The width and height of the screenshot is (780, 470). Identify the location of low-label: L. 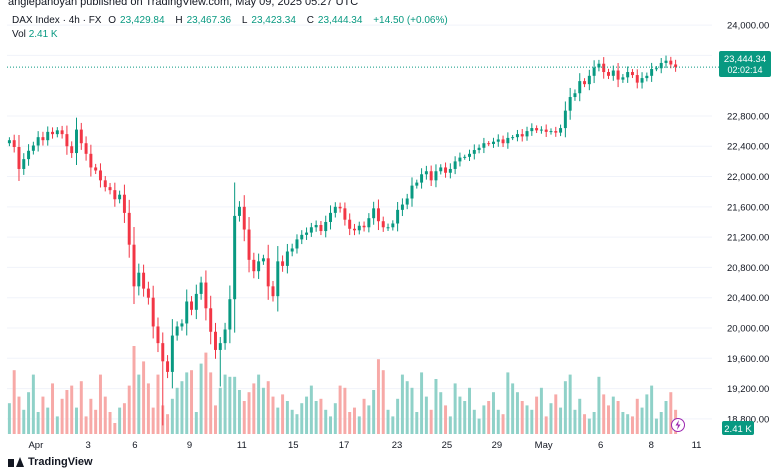
(244, 20).